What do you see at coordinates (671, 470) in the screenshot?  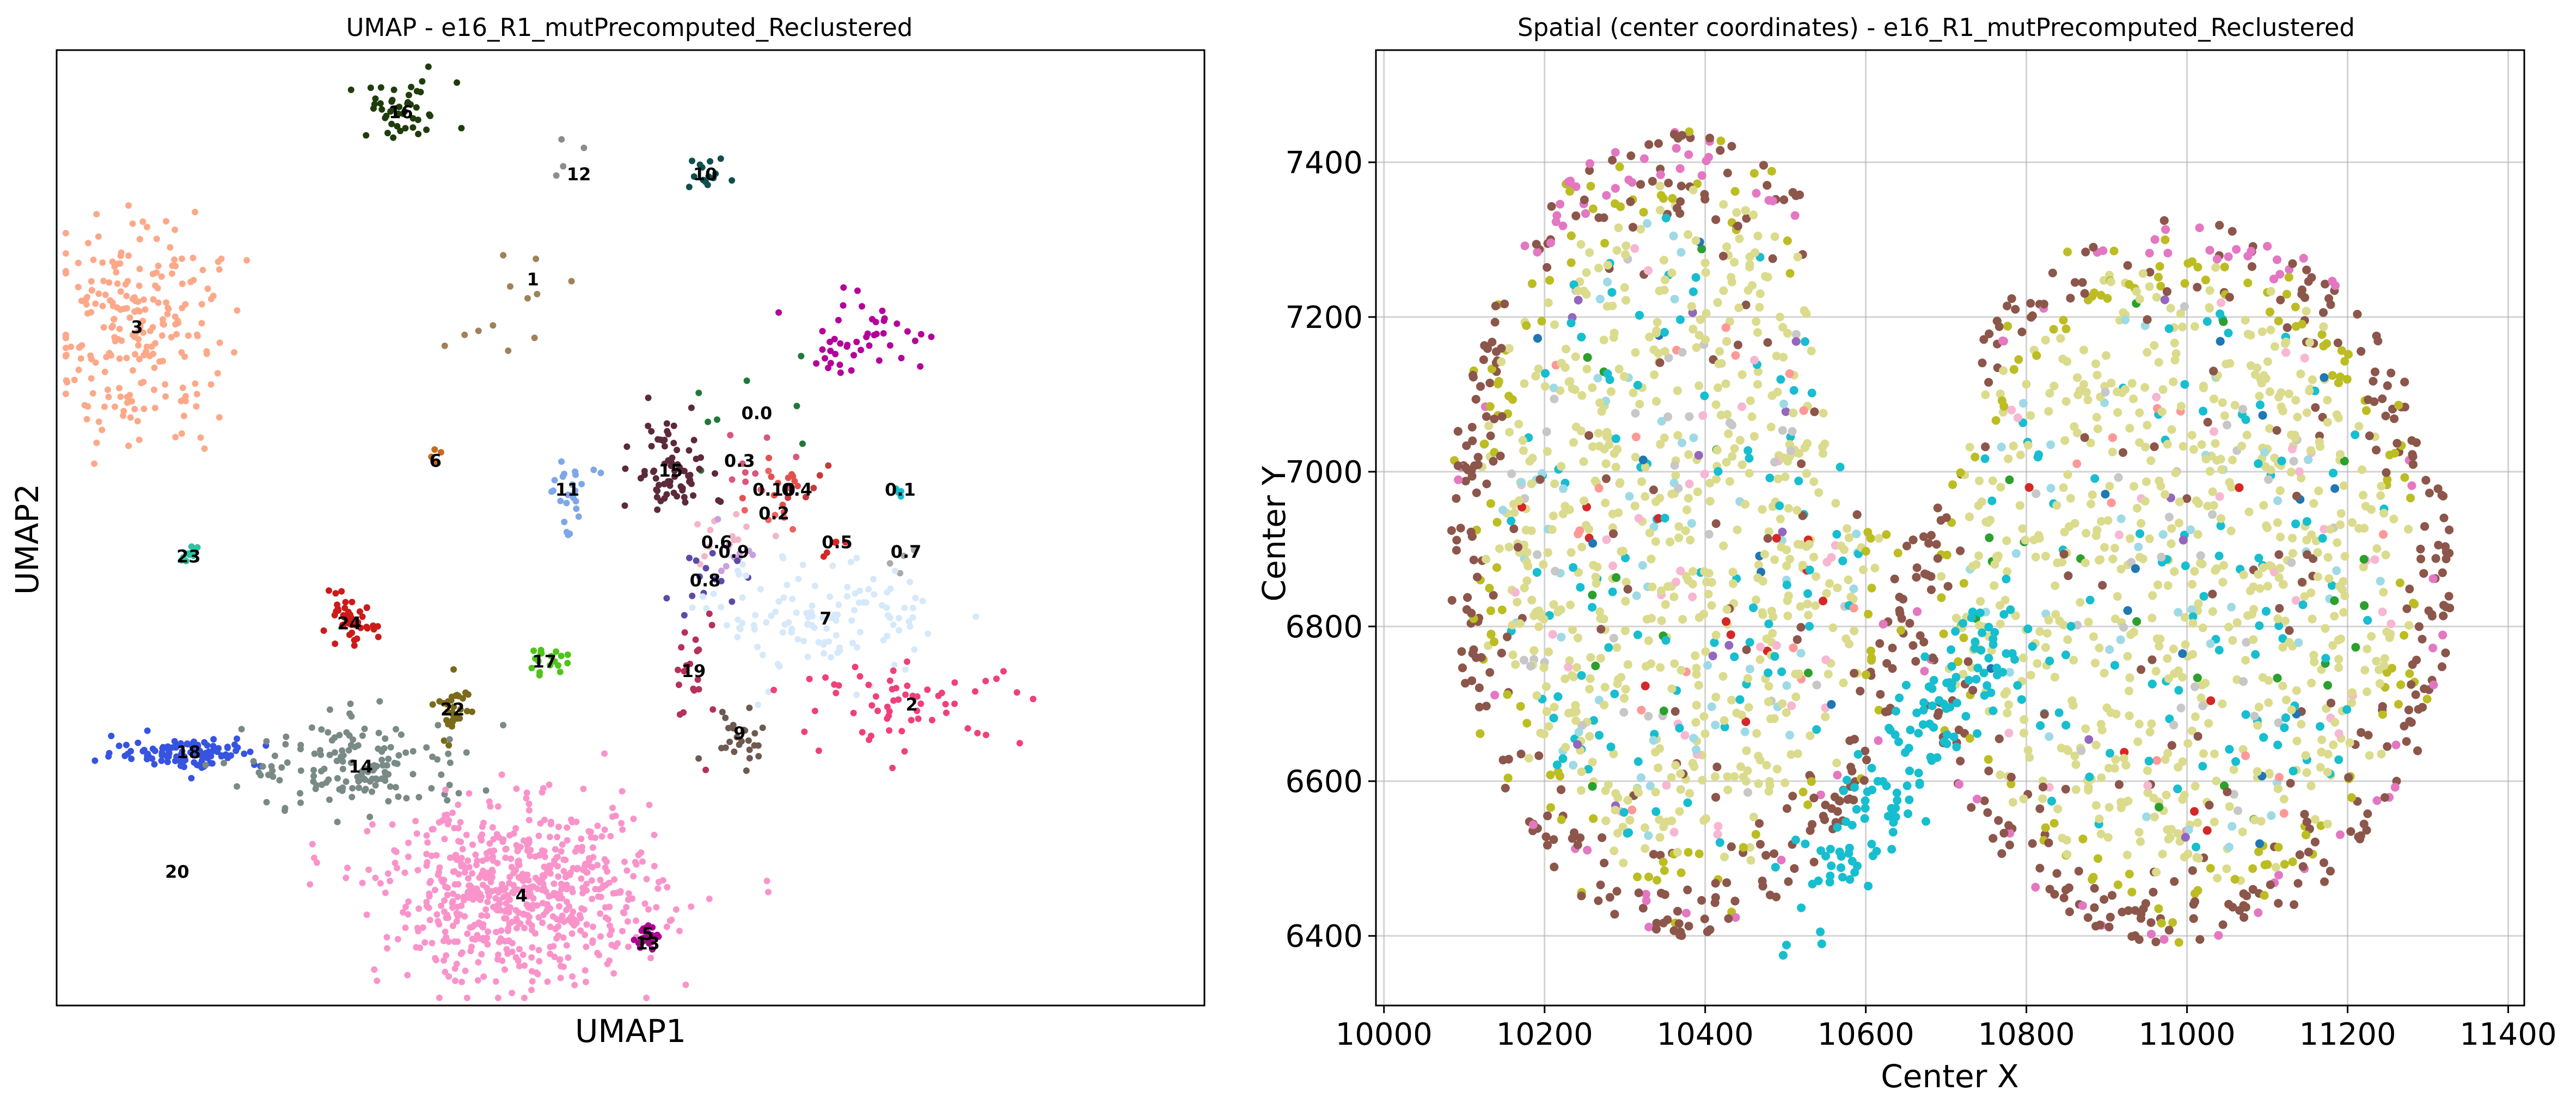 I see `umap-cluster-label: 15` at bounding box center [671, 470].